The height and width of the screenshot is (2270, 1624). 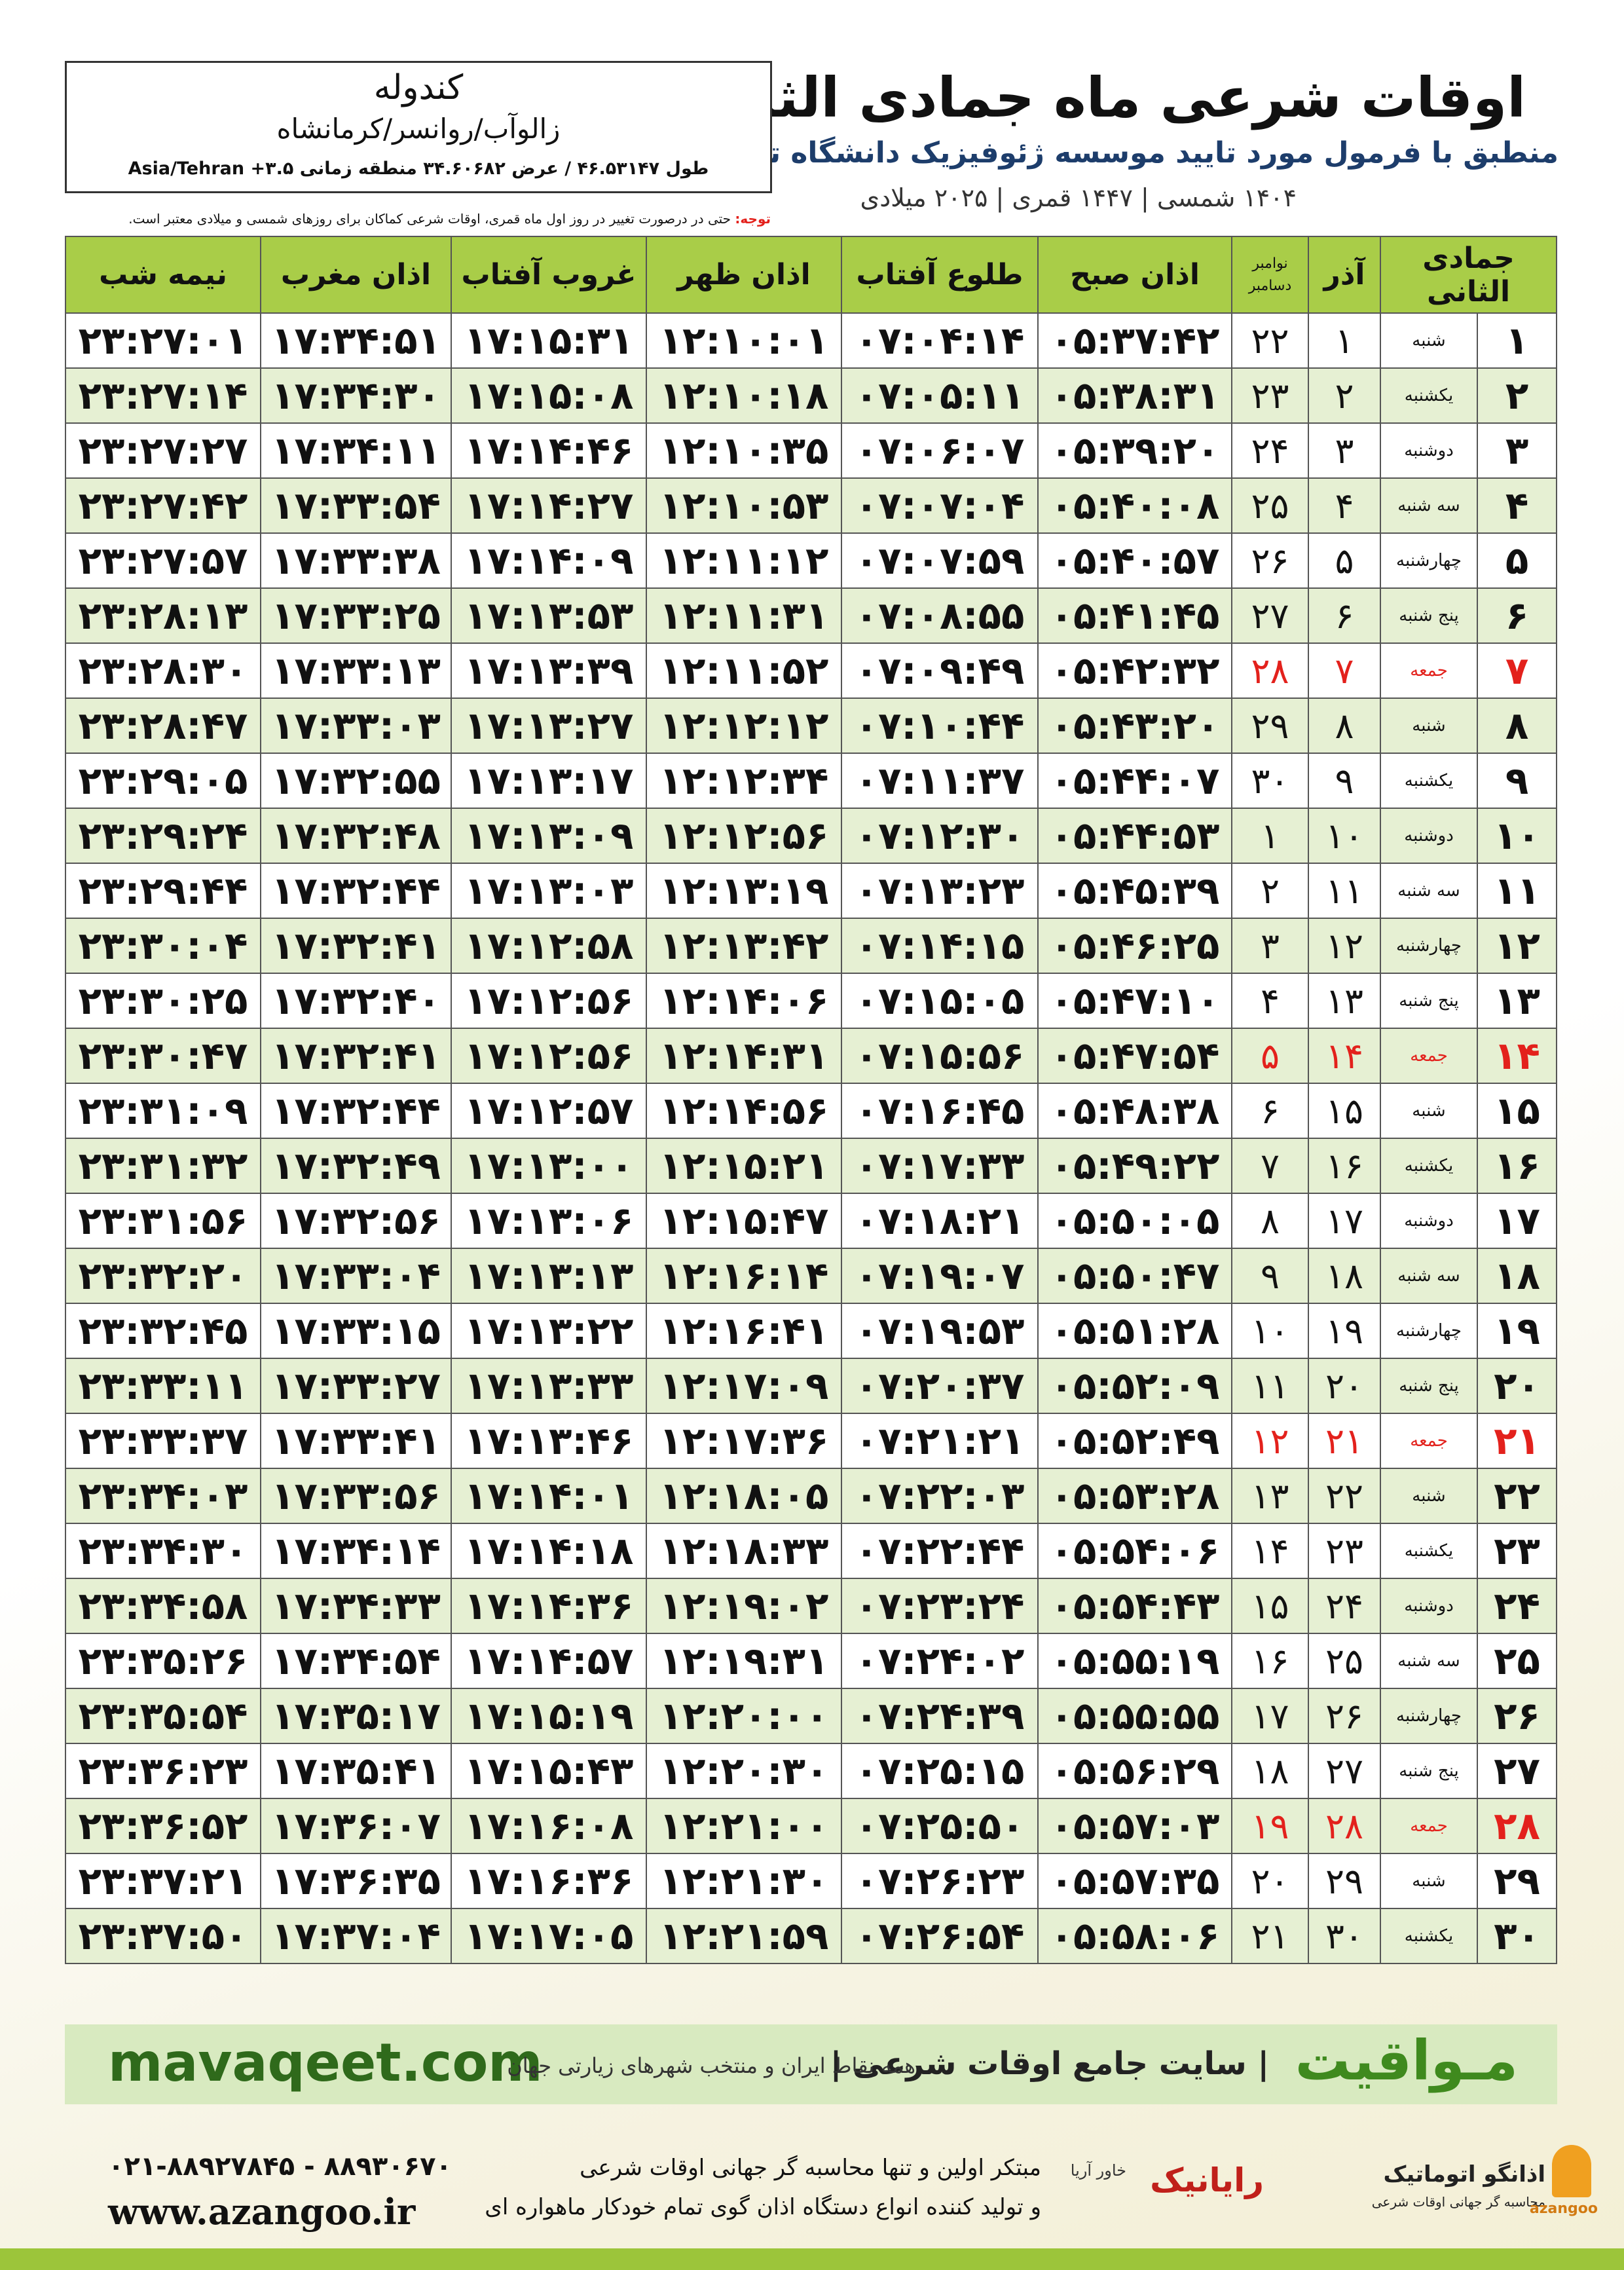 What do you see at coordinates (1344, 836) in the screenshot?
I see `table-cell: ۱۰` at bounding box center [1344, 836].